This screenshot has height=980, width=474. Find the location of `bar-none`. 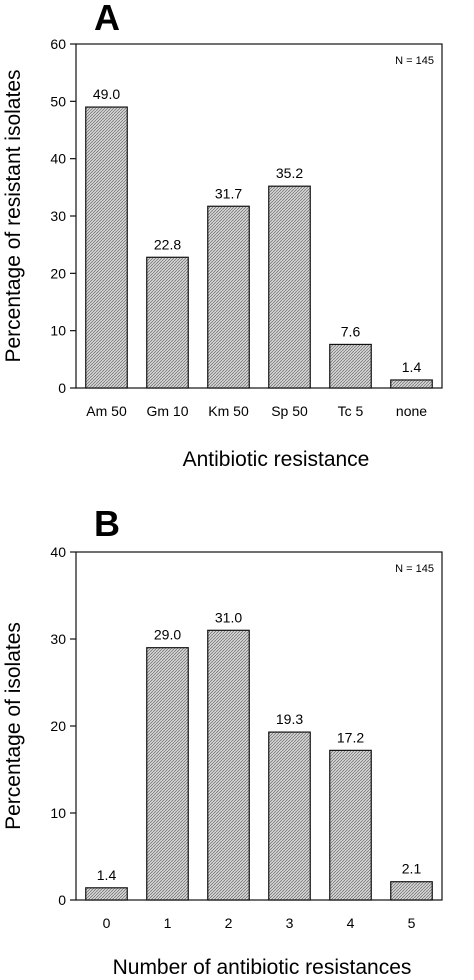

bar-none is located at coordinates (411, 384).